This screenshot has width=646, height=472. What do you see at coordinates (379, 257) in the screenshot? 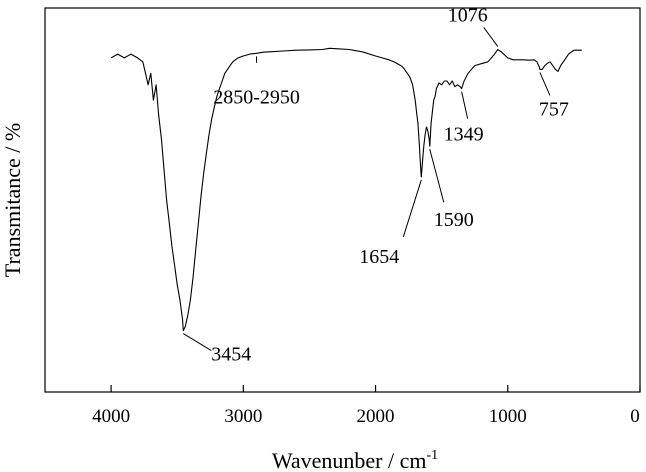
I see `annotation-label: 1654` at bounding box center [379, 257].